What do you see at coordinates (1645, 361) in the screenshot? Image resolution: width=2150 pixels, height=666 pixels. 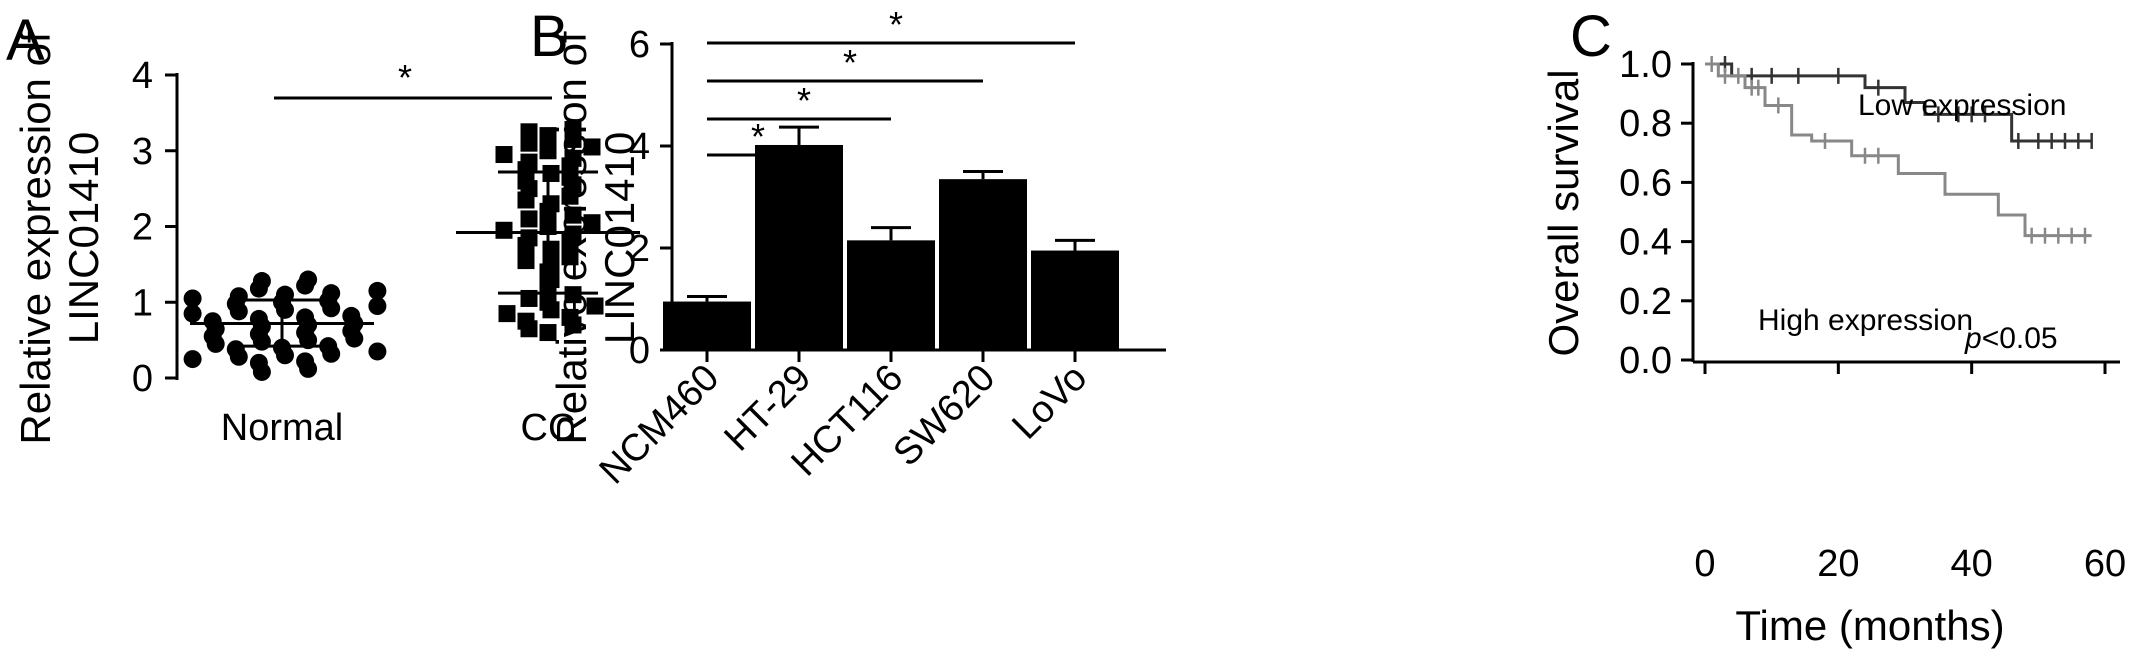 I see `panel-c-y-tick-label: 0.0` at bounding box center [1645, 361].